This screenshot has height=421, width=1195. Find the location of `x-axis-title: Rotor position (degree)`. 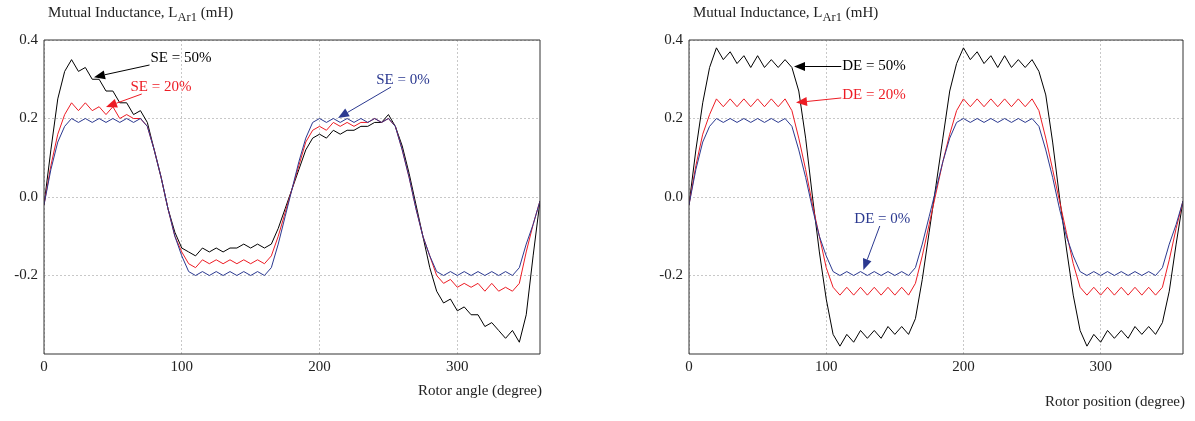

x-axis-title: Rotor position (degree) is located at coordinates (1115, 401).